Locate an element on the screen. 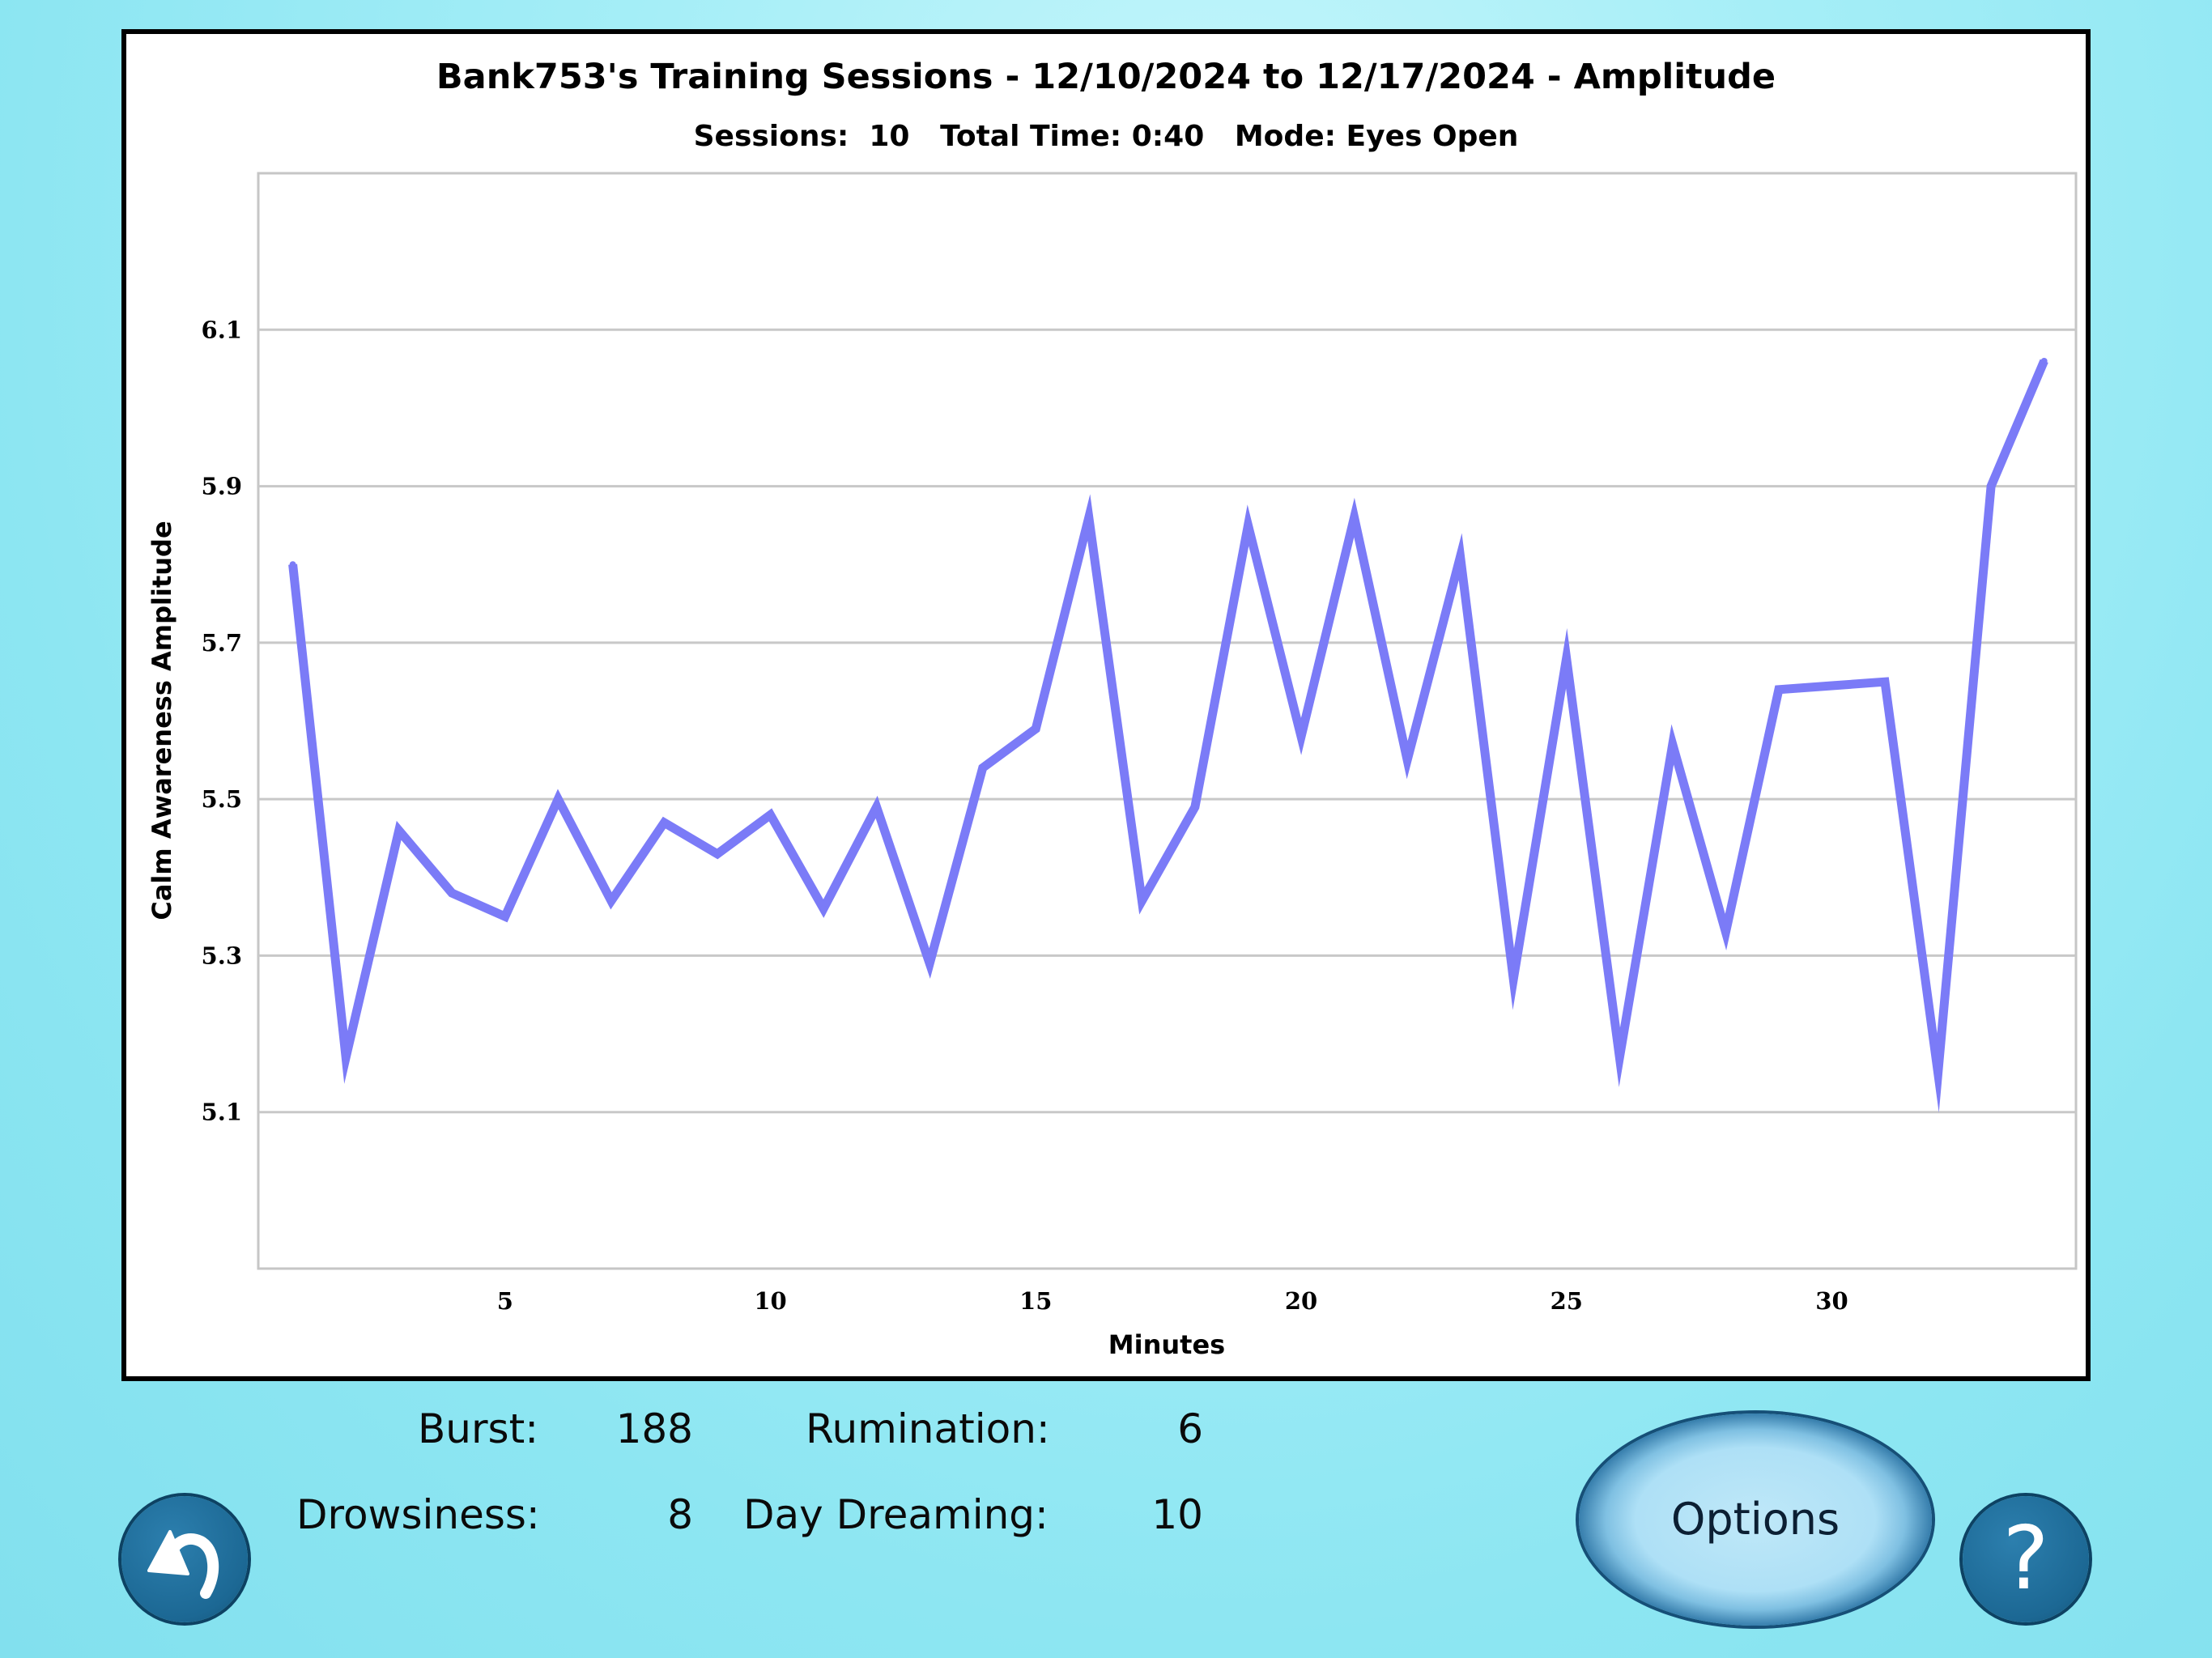 This screenshot has width=2212, height=1658. y-tick-label: 5.9 is located at coordinates (222, 486).